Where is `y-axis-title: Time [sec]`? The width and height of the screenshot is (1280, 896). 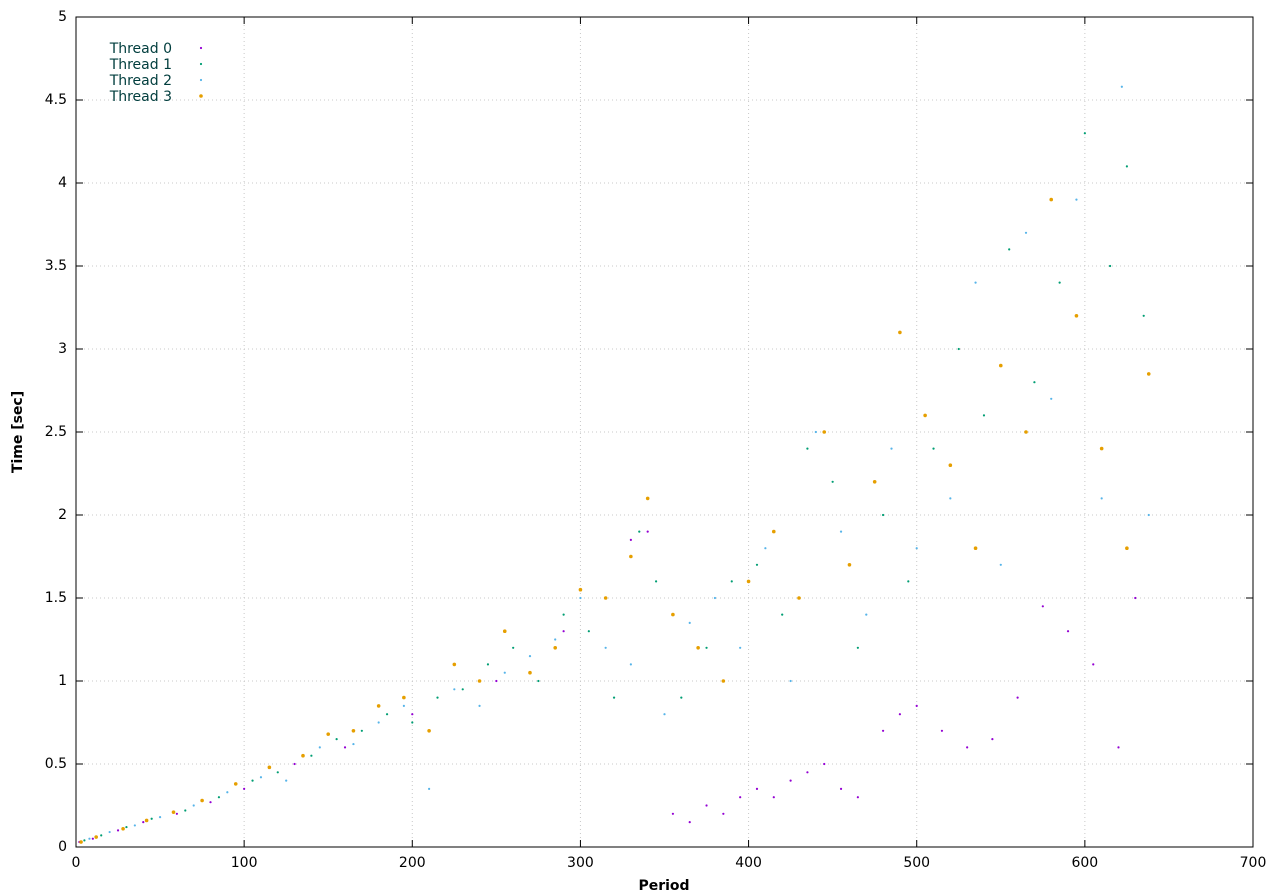
y-axis-title: Time [sec] is located at coordinates (18, 432).